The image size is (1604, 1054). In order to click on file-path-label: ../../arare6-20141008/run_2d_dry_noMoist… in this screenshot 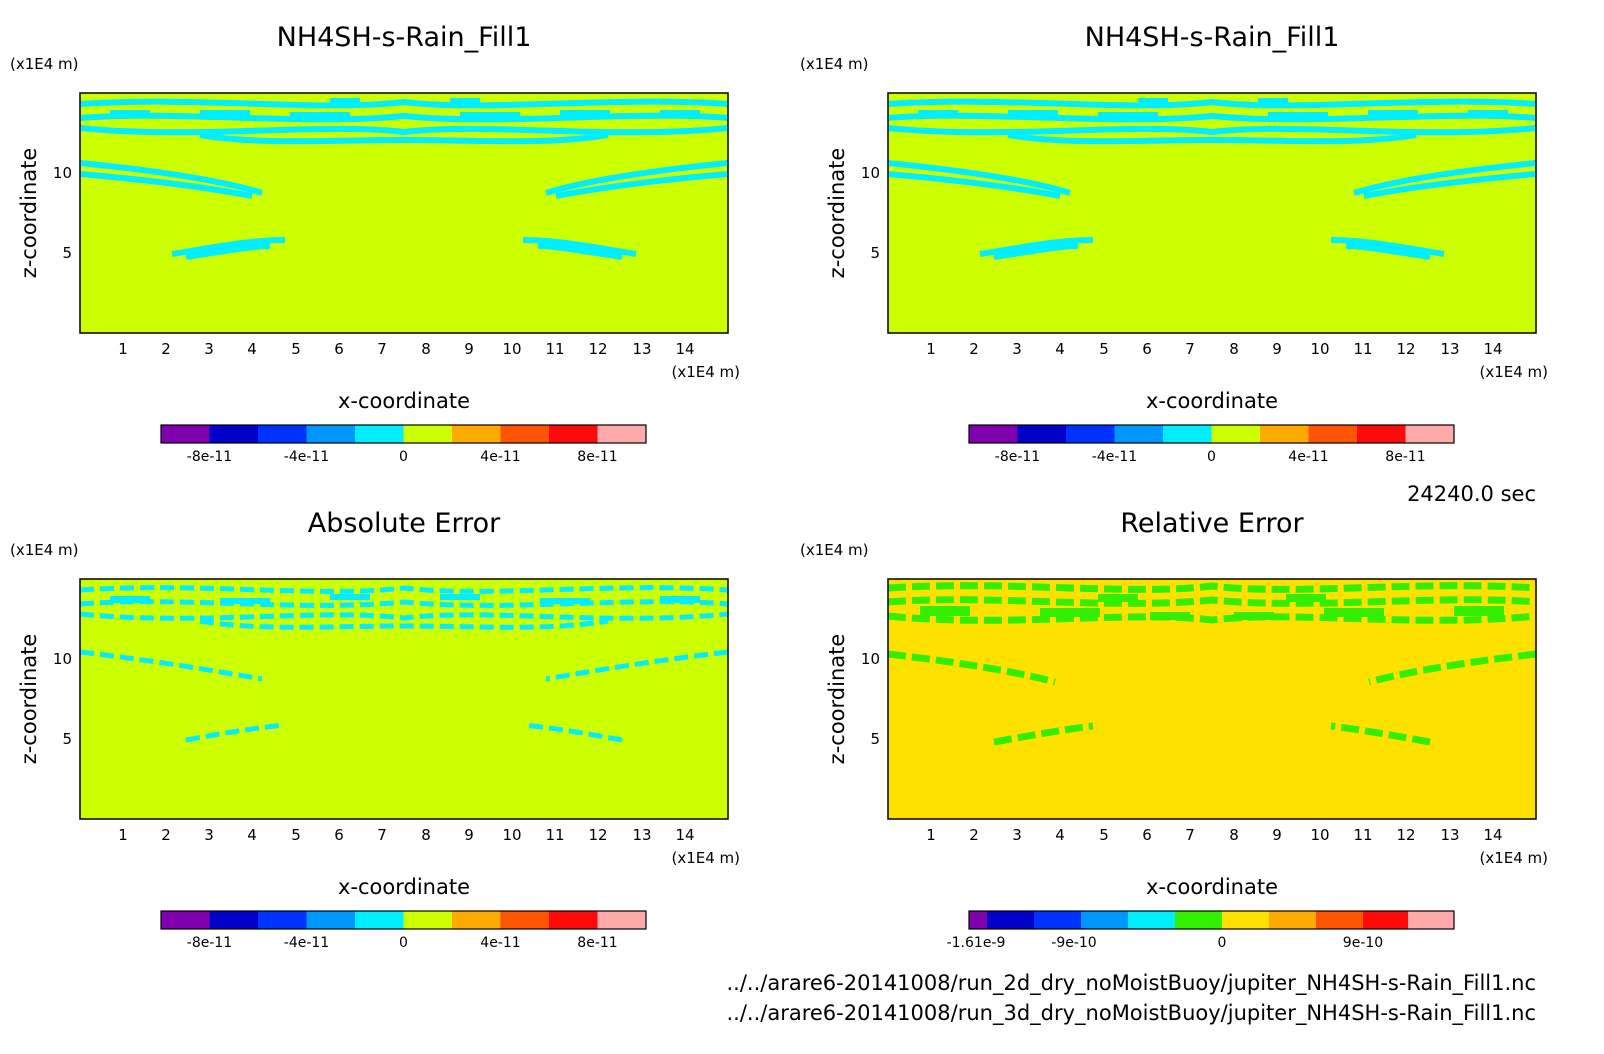, I will do `click(1131, 983)`.